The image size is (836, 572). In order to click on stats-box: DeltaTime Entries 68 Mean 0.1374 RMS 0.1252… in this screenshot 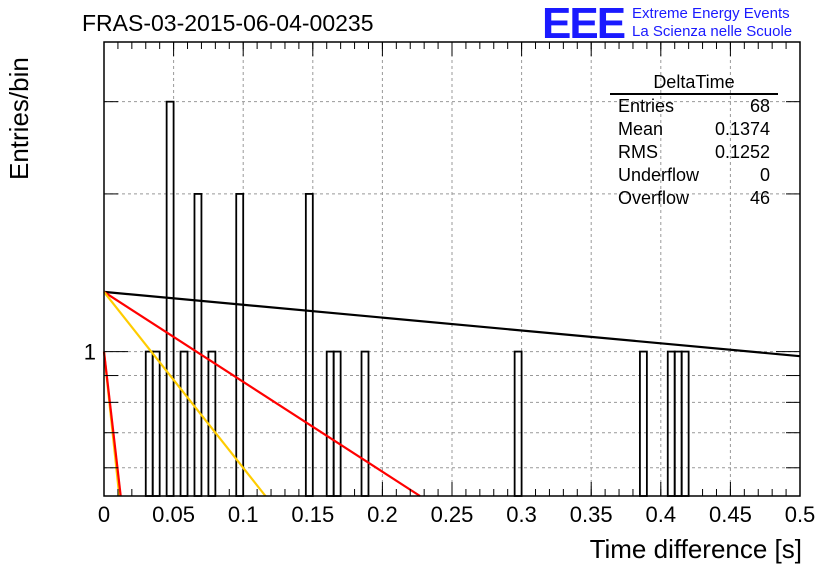, I will do `click(694, 141)`.